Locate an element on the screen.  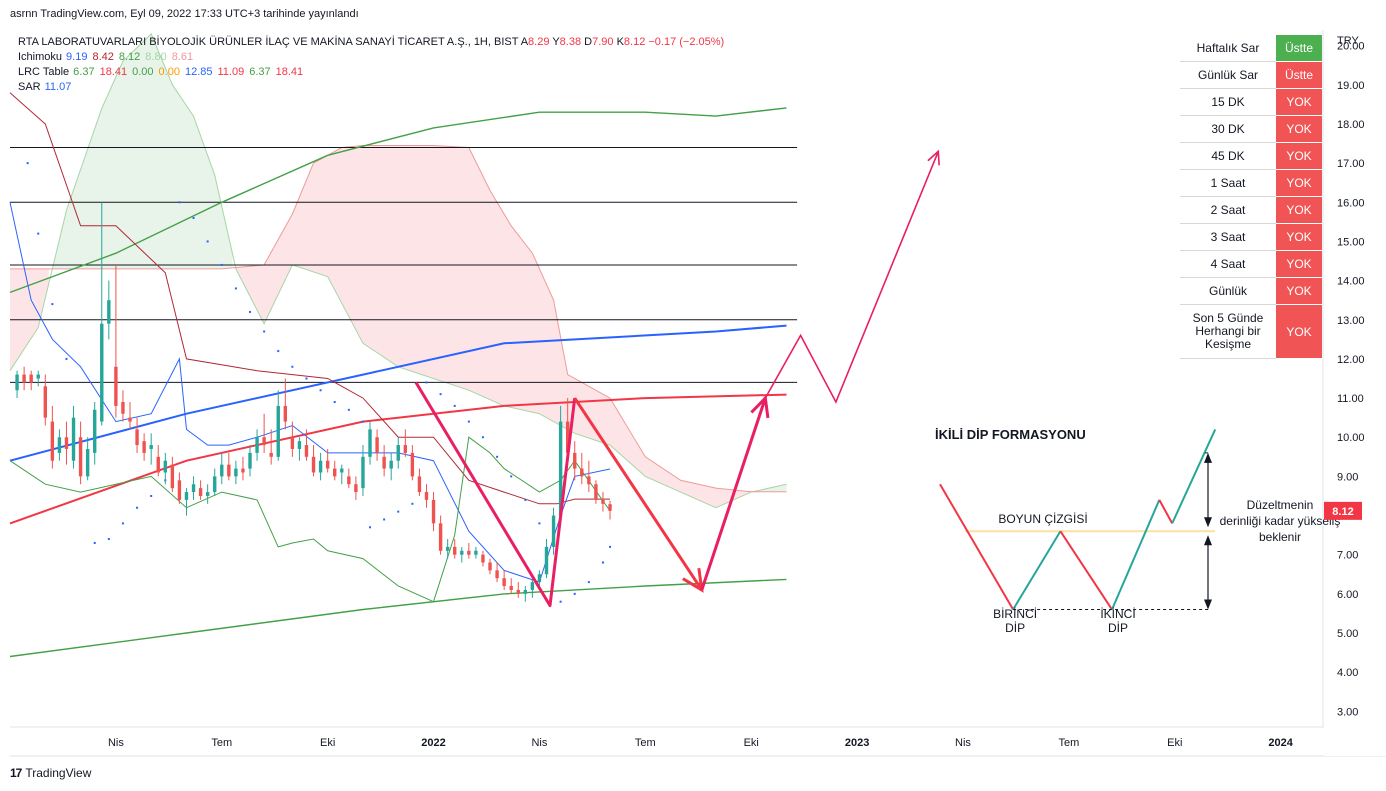
first-bottom-label-line: BİRİNCİ is located at coordinates (1015, 614).